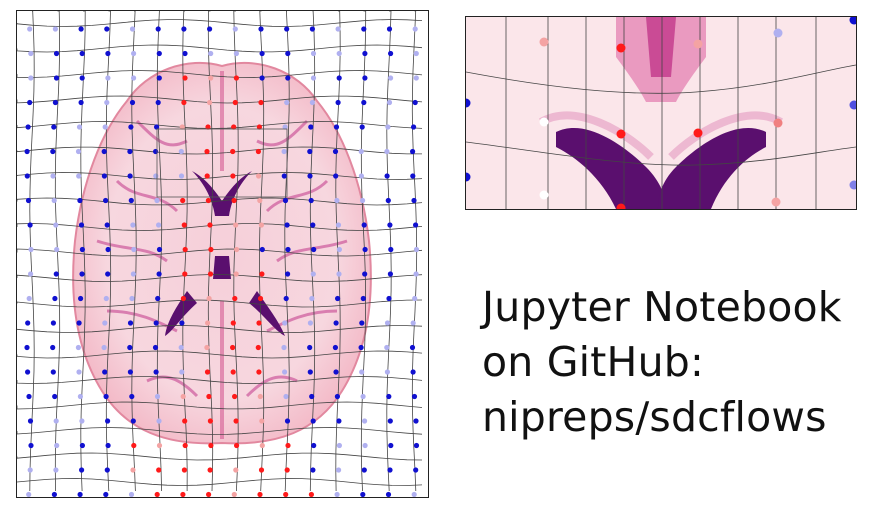 This screenshot has width=881, height=527. Describe the element at coordinates (611, 168) in the screenshot. I see `inset-left-ventricle` at that location.